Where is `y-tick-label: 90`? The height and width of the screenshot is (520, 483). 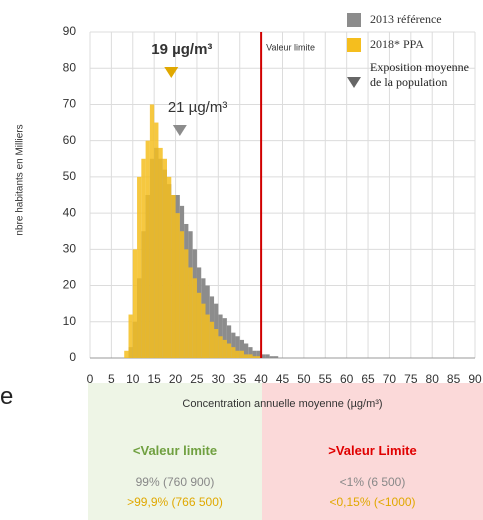 y-tick-label: 90 is located at coordinates (70, 31).